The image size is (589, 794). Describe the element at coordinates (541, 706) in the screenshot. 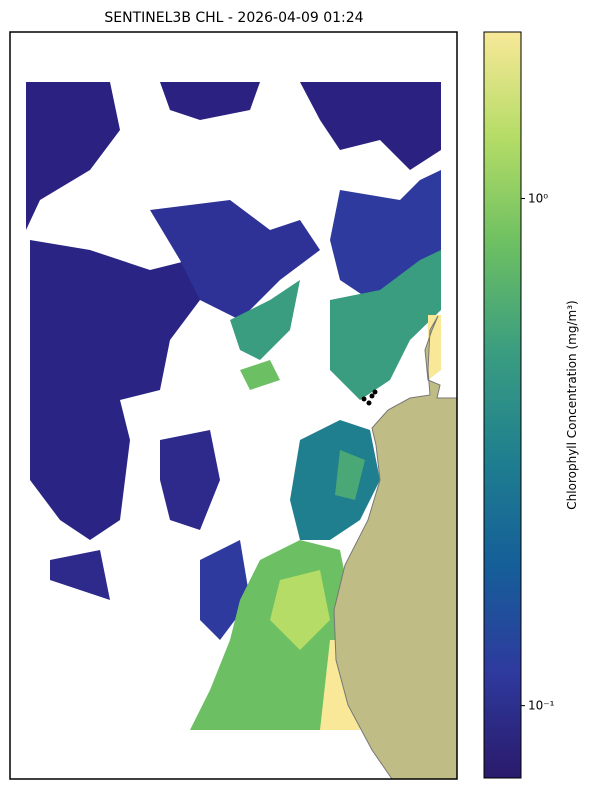

I see `colorbar-tick-label: 10⁻¹` at that location.